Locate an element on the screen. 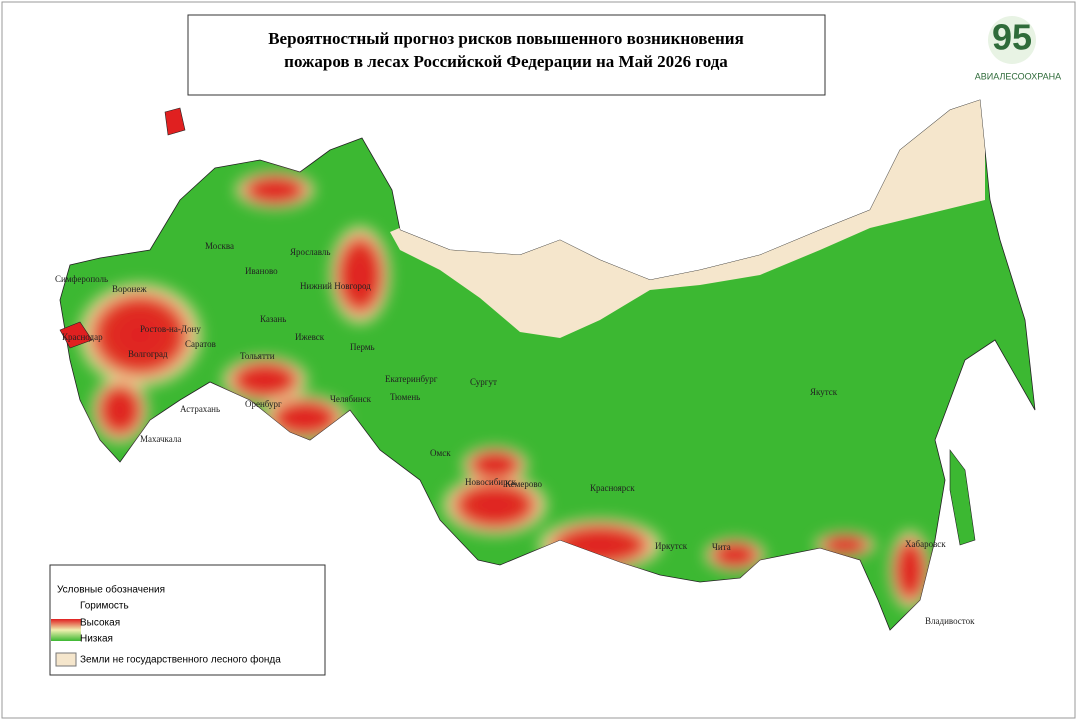 Image resolution: width=1077 pixels, height=720 pixels. city-label: Астрахань is located at coordinates (200, 409).